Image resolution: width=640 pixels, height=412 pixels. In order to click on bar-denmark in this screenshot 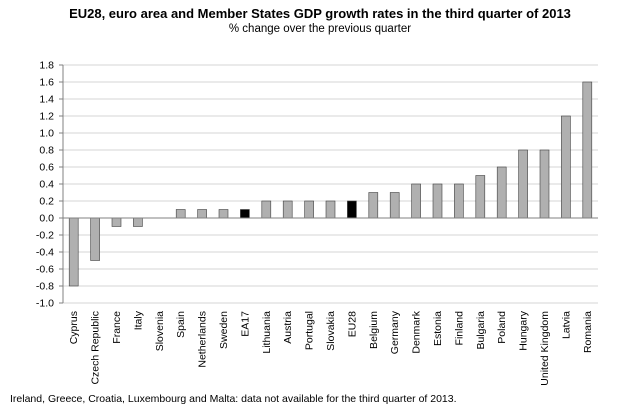, I will do `click(416, 201)`.